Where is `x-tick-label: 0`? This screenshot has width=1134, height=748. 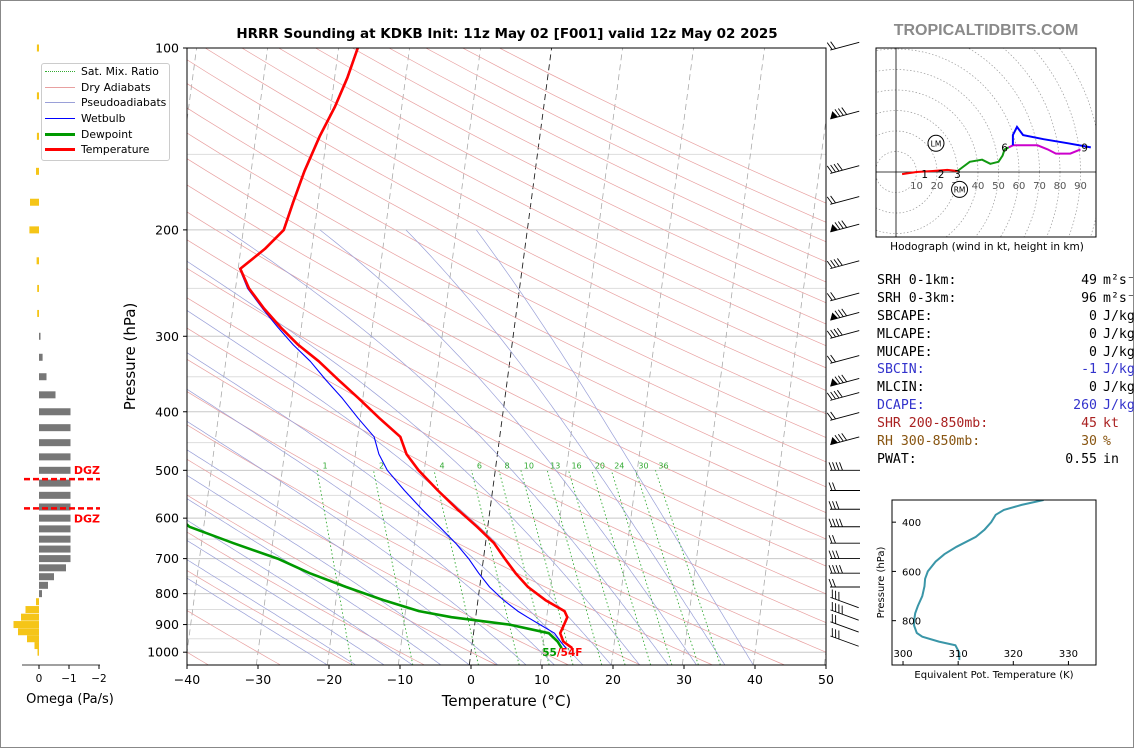 x-tick-label: 0 is located at coordinates (471, 679).